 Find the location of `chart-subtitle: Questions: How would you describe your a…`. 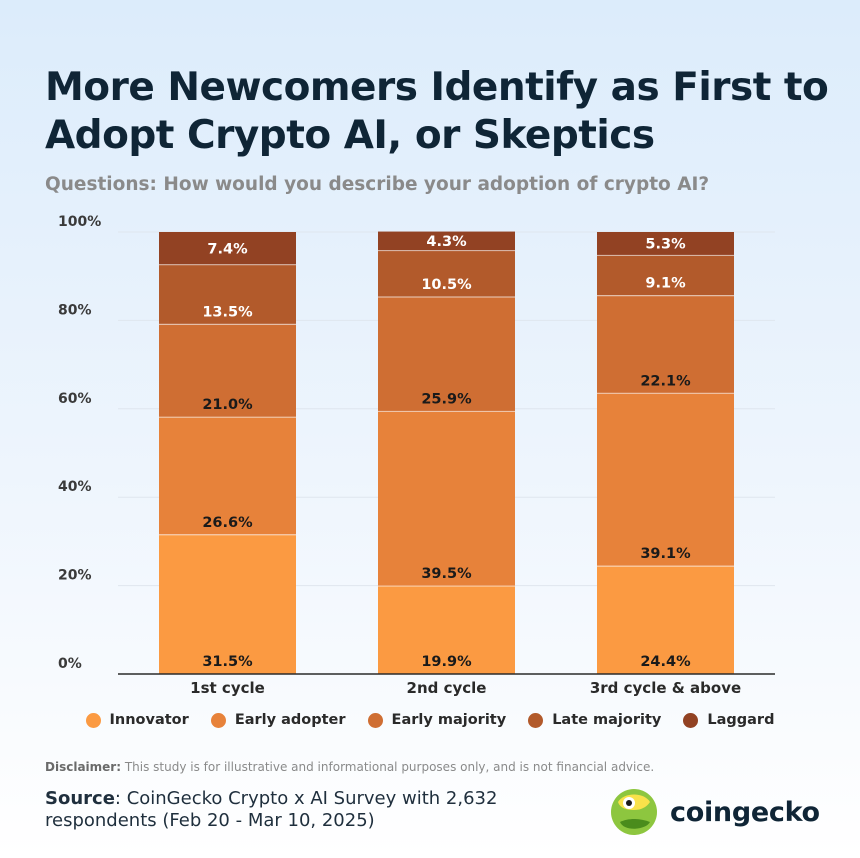

chart-subtitle: Questions: How would you describe your a… is located at coordinates (377, 184).